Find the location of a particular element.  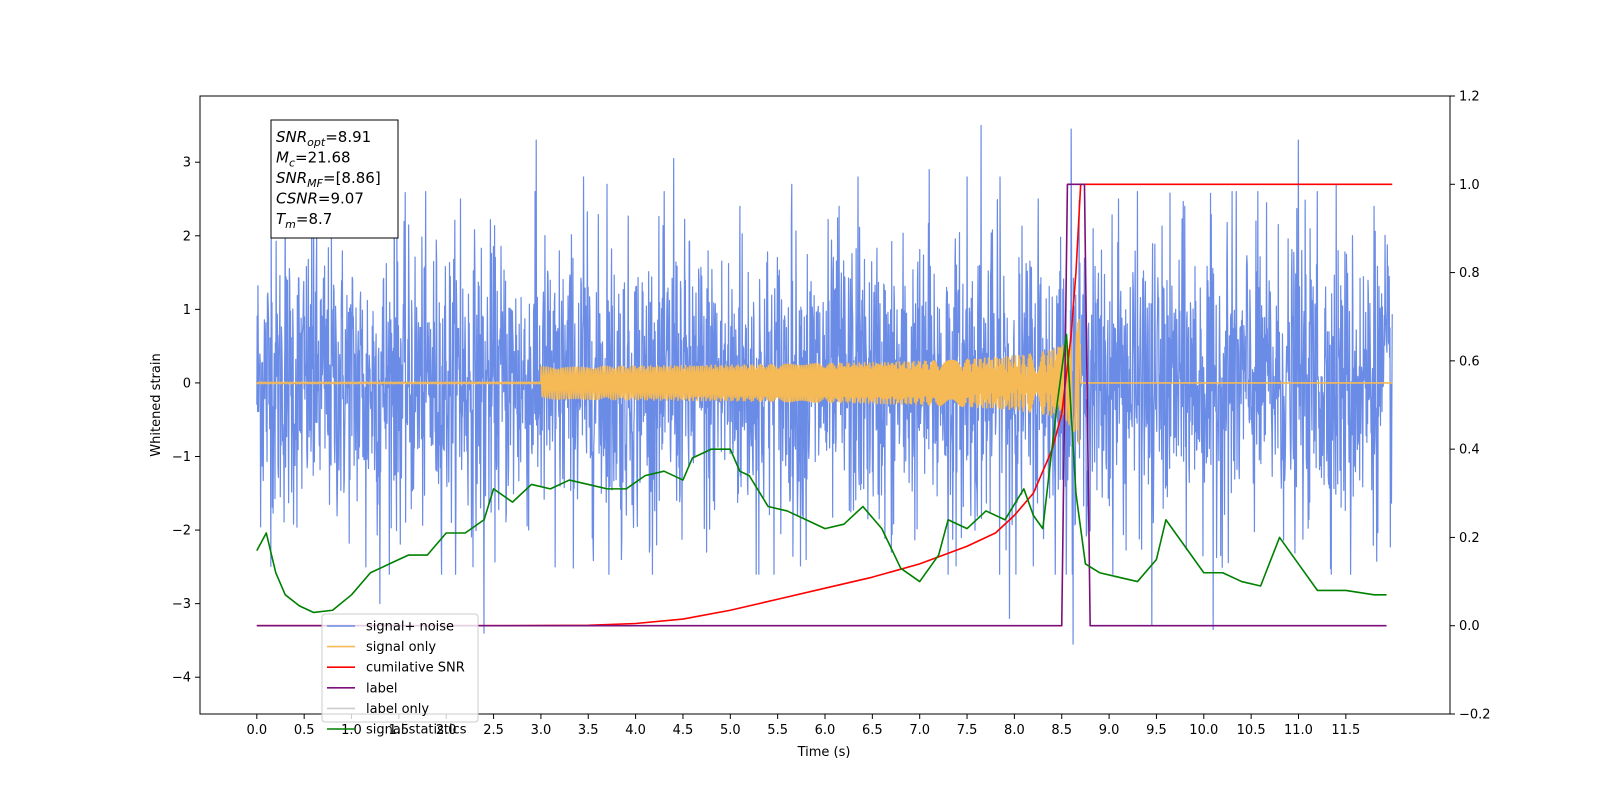

y-right-tick-label: 1.0 is located at coordinates (1469, 185).